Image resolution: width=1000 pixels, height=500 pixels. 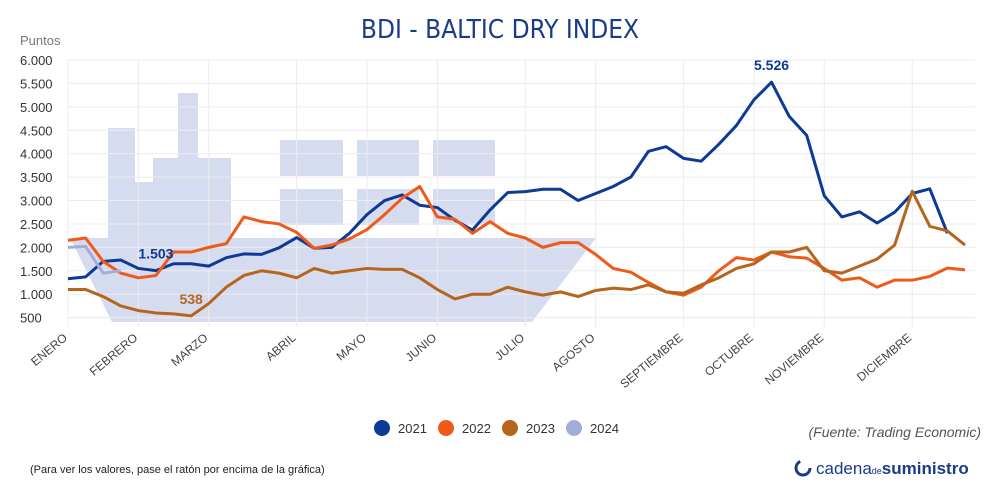 I want to click on logo-text: suministro, so click(x=925, y=468).